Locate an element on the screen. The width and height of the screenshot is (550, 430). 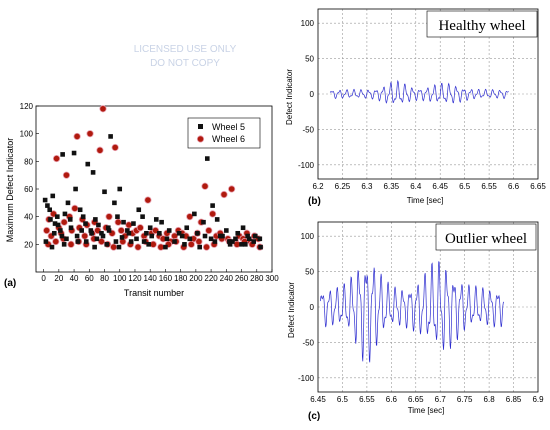
b-ytick-label-4: 100 is located at coordinates (308, 23).